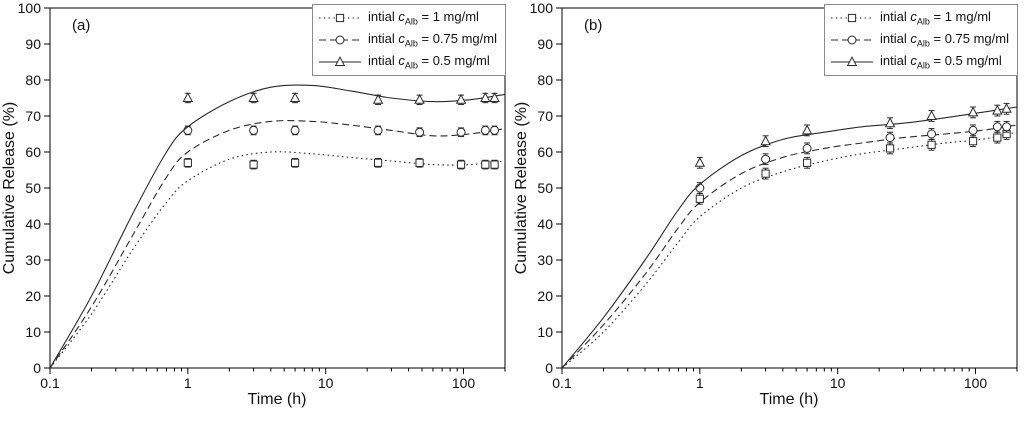  What do you see at coordinates (545, 152) in the screenshot?
I see `y-tick-label: 60` at bounding box center [545, 152].